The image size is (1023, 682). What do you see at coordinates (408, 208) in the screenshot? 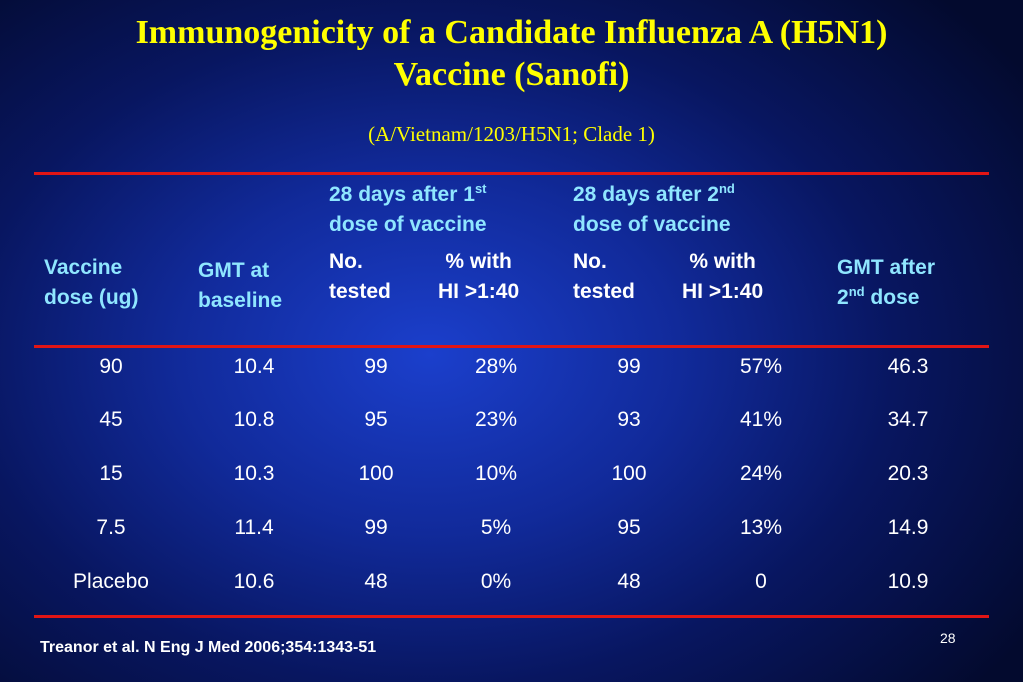
I see `header-dose1-group: 28 days after 1st dose of vaccine` at bounding box center [408, 208].